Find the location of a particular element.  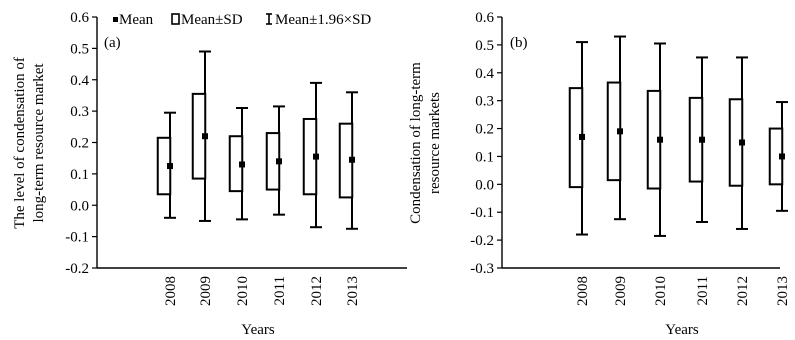

legend-sd-marker is located at coordinates (175, 19).